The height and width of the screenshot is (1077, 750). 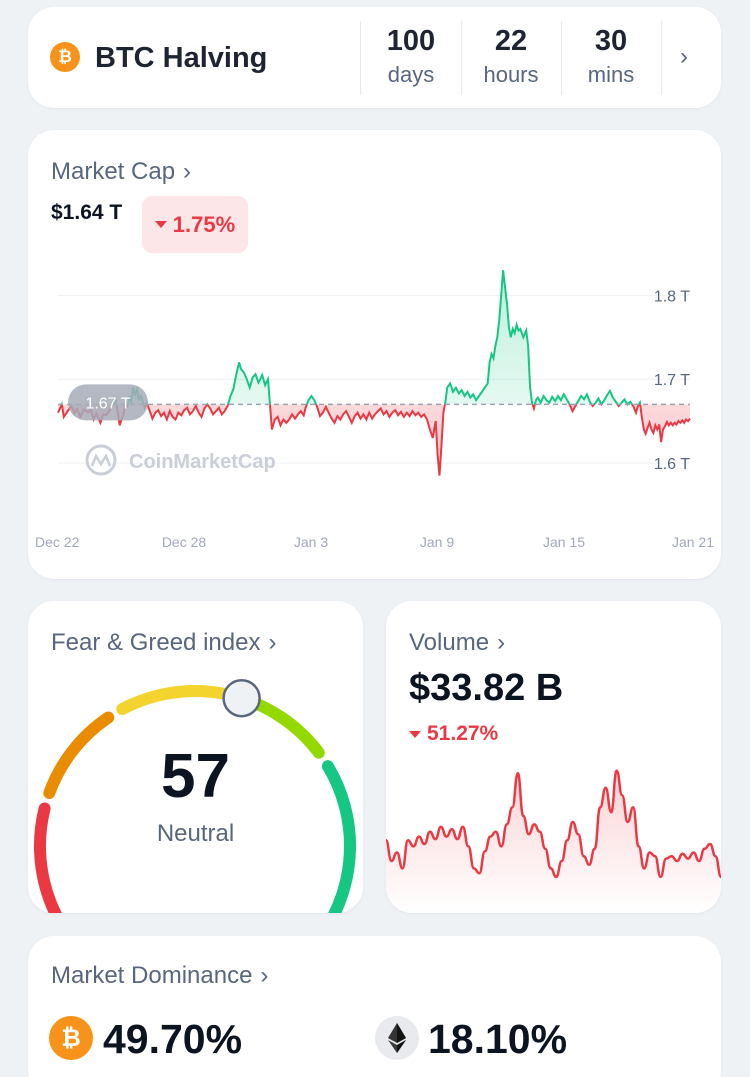 I want to click on market-dominance-card: Market Dominance › ₿ 49.70% 18.10%, so click(x=374, y=1006).